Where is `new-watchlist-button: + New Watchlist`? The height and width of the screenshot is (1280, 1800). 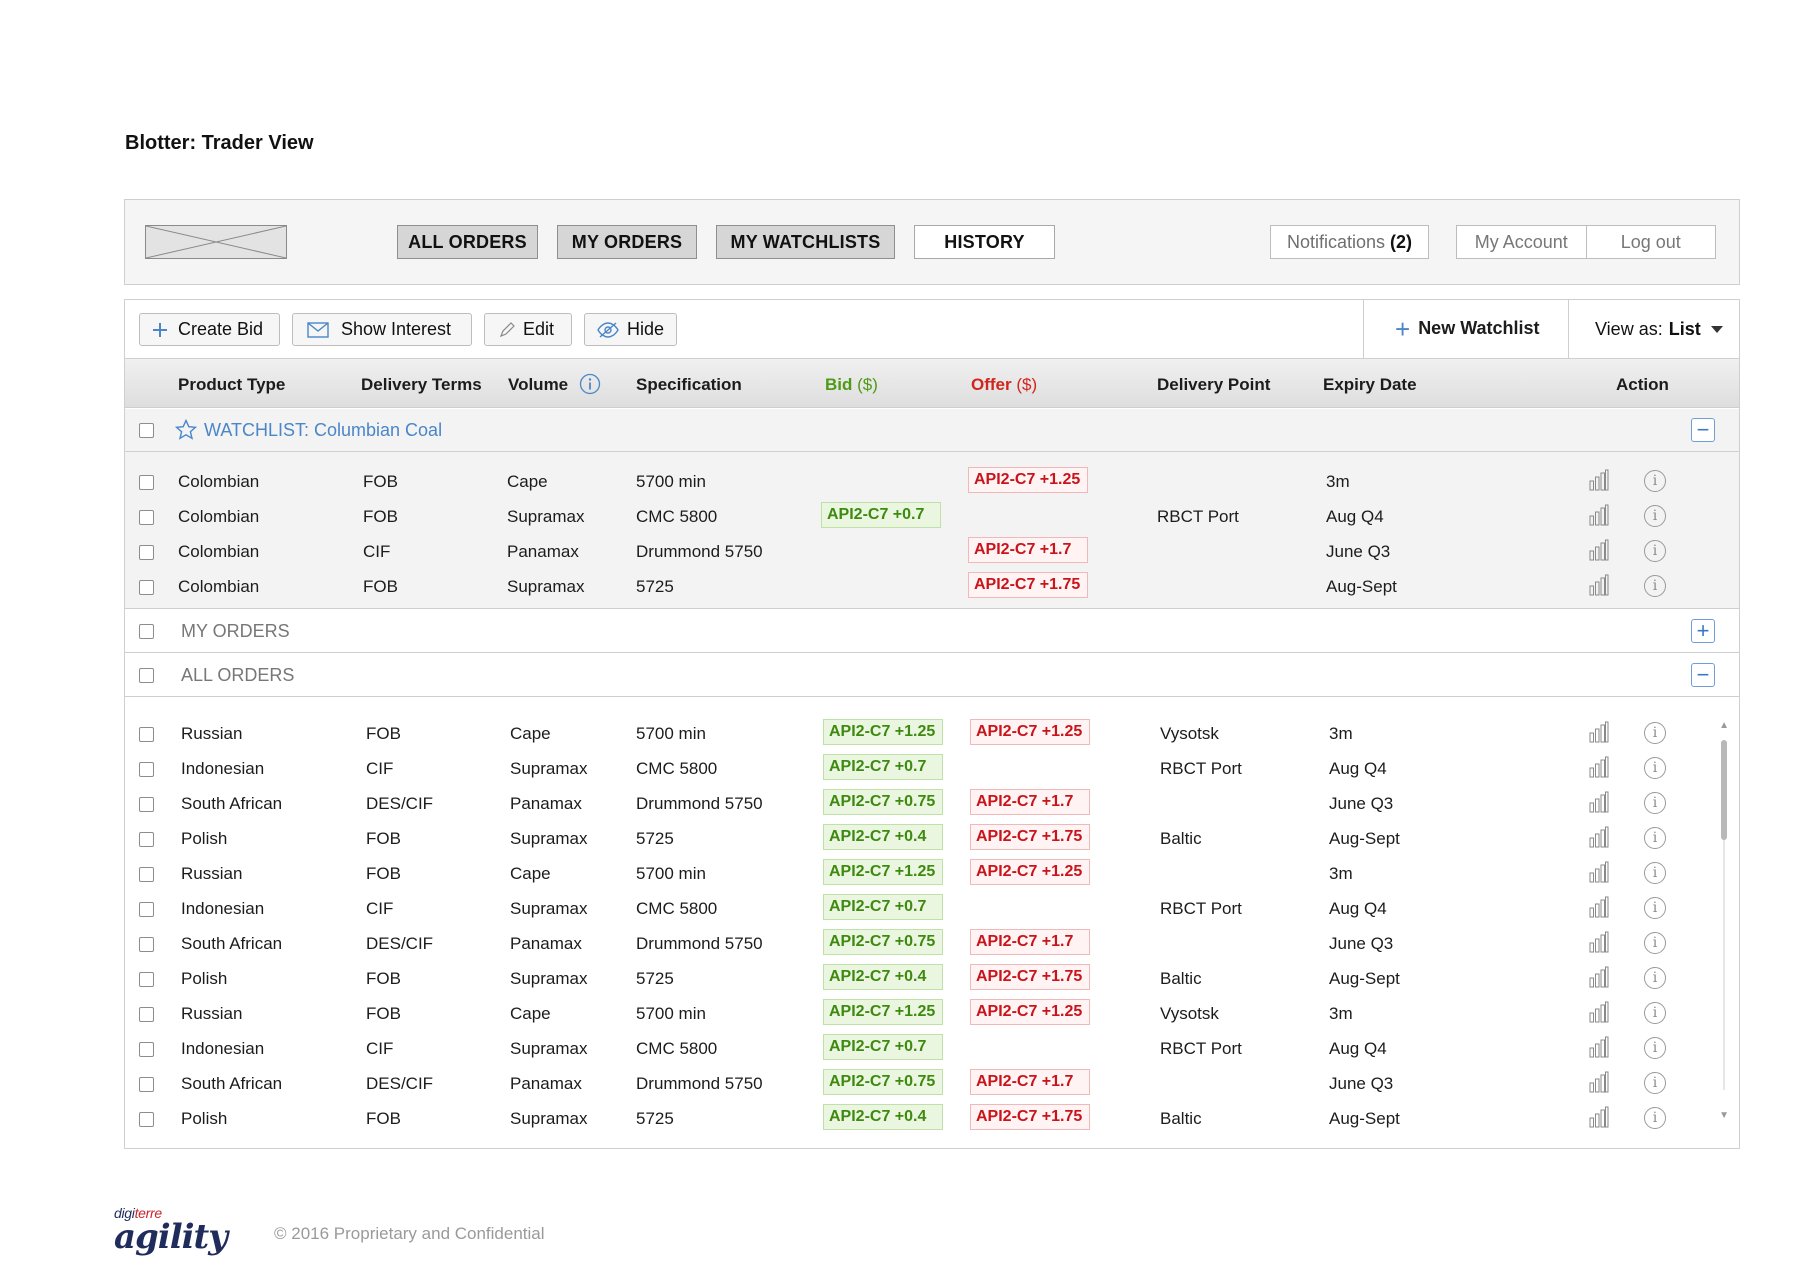 new-watchlist-button: + New Watchlist is located at coordinates (1467, 329).